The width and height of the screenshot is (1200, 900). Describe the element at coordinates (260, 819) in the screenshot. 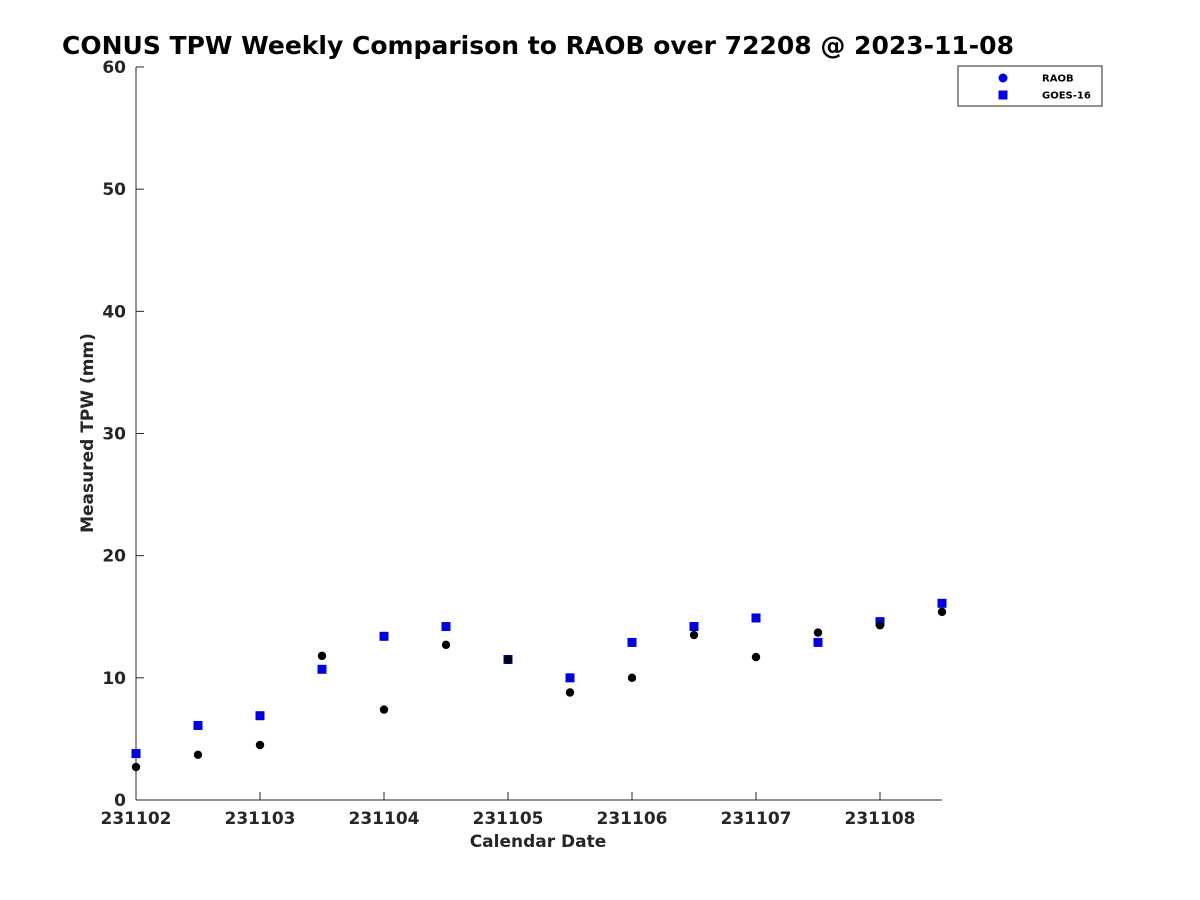

I see `x-tick-label: 231103` at that location.